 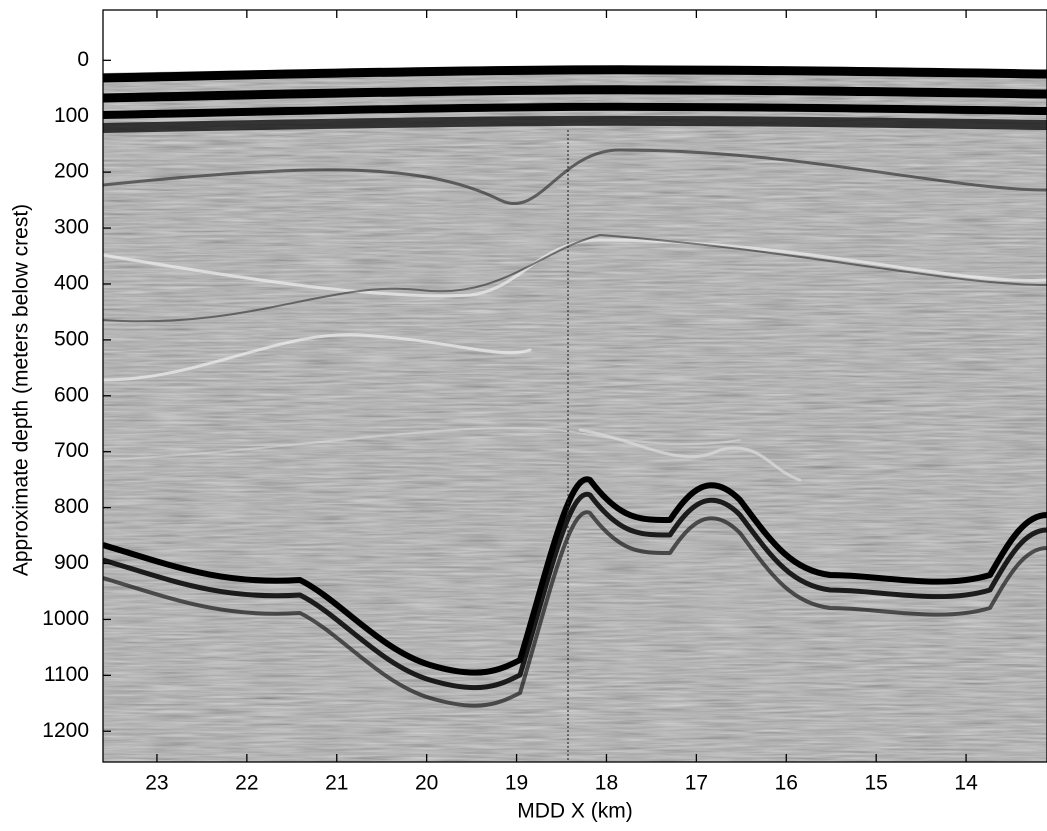 What do you see at coordinates (65, 618) in the screenshot?
I see `y-tick-label: 1000` at bounding box center [65, 618].